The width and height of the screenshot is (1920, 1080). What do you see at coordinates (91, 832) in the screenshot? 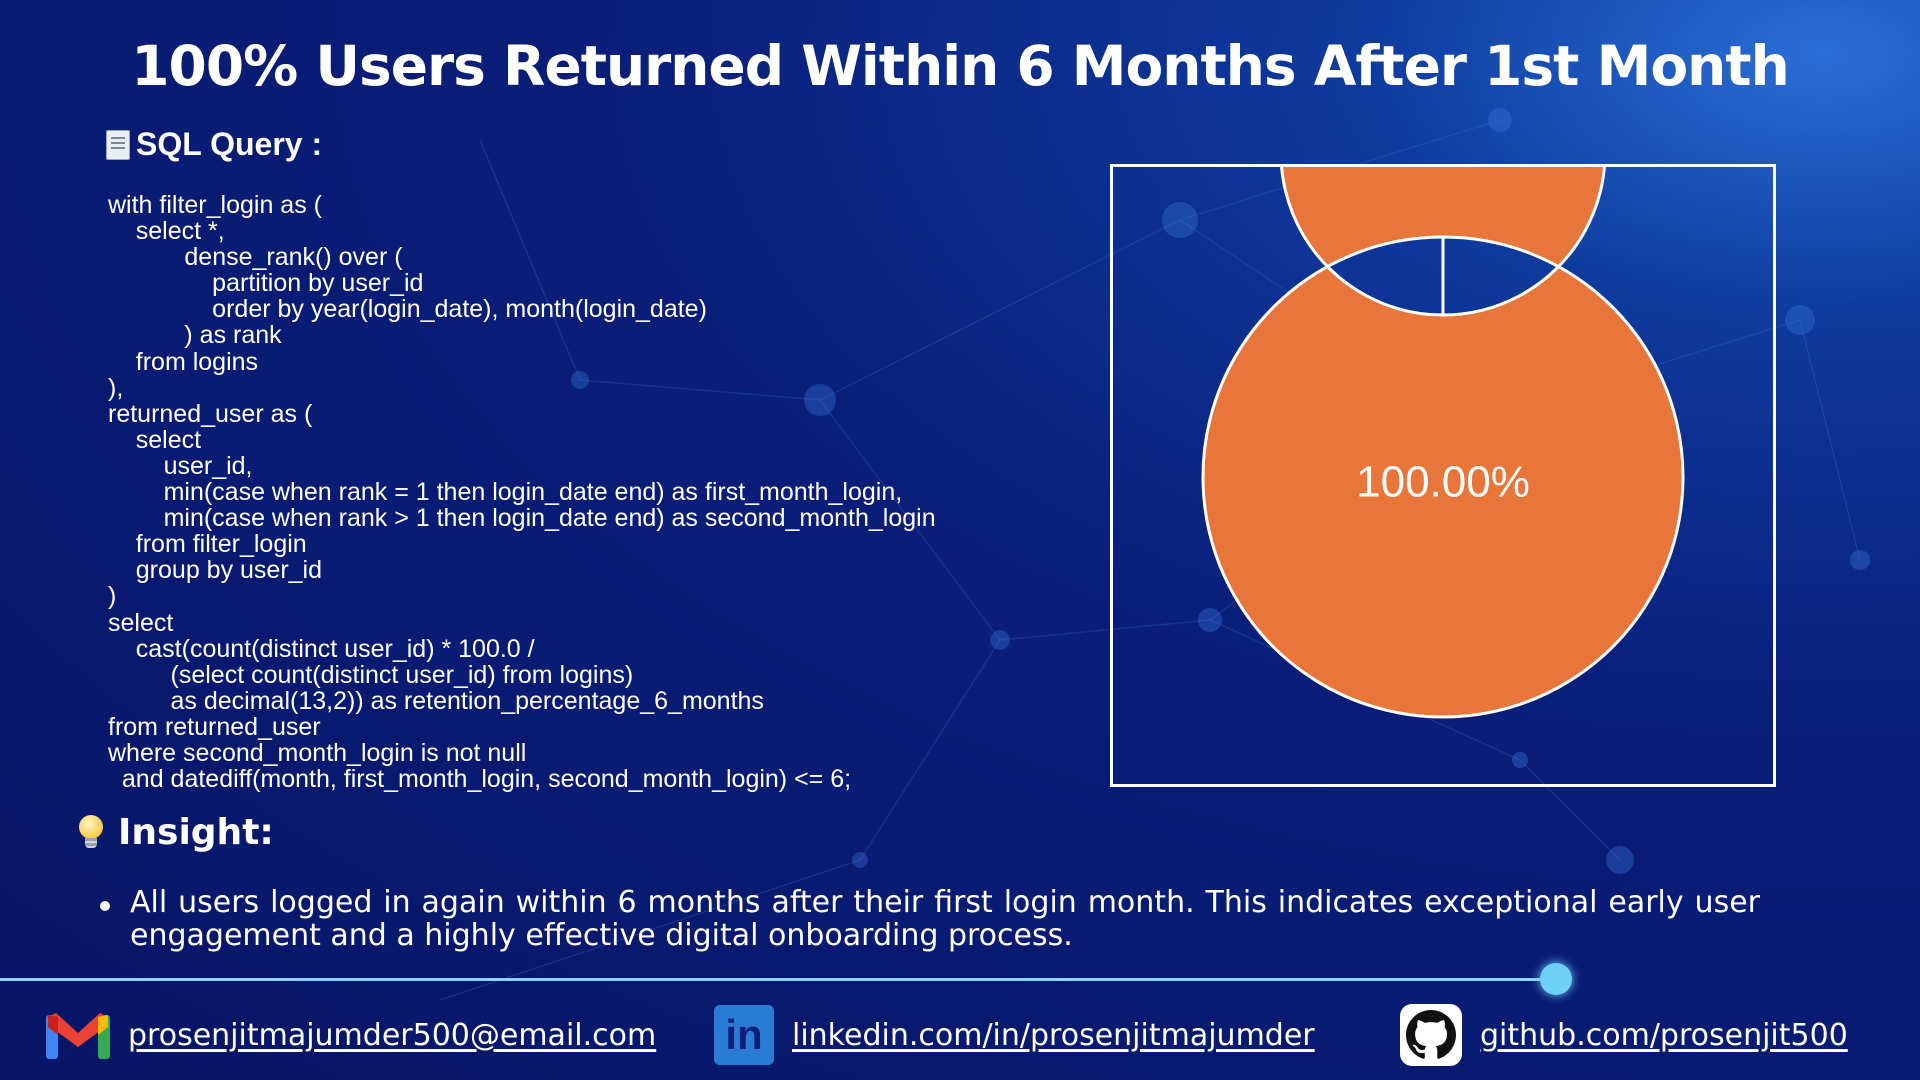
I see `lightbulb-icon` at bounding box center [91, 832].